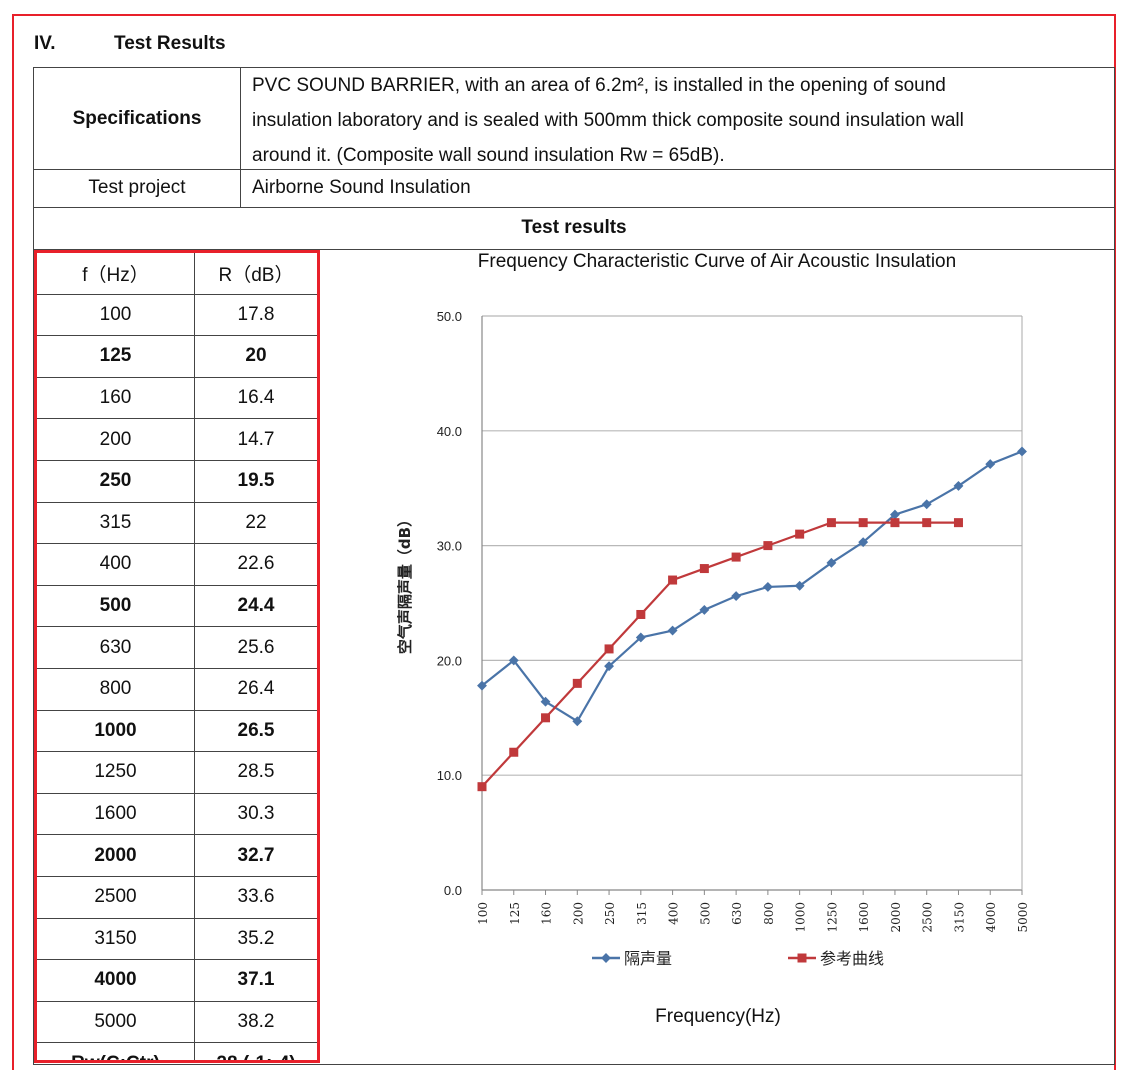 This screenshot has height=1074, width=1124. What do you see at coordinates (137, 118) in the screenshot?
I see `specifications-label: Specifications` at bounding box center [137, 118].